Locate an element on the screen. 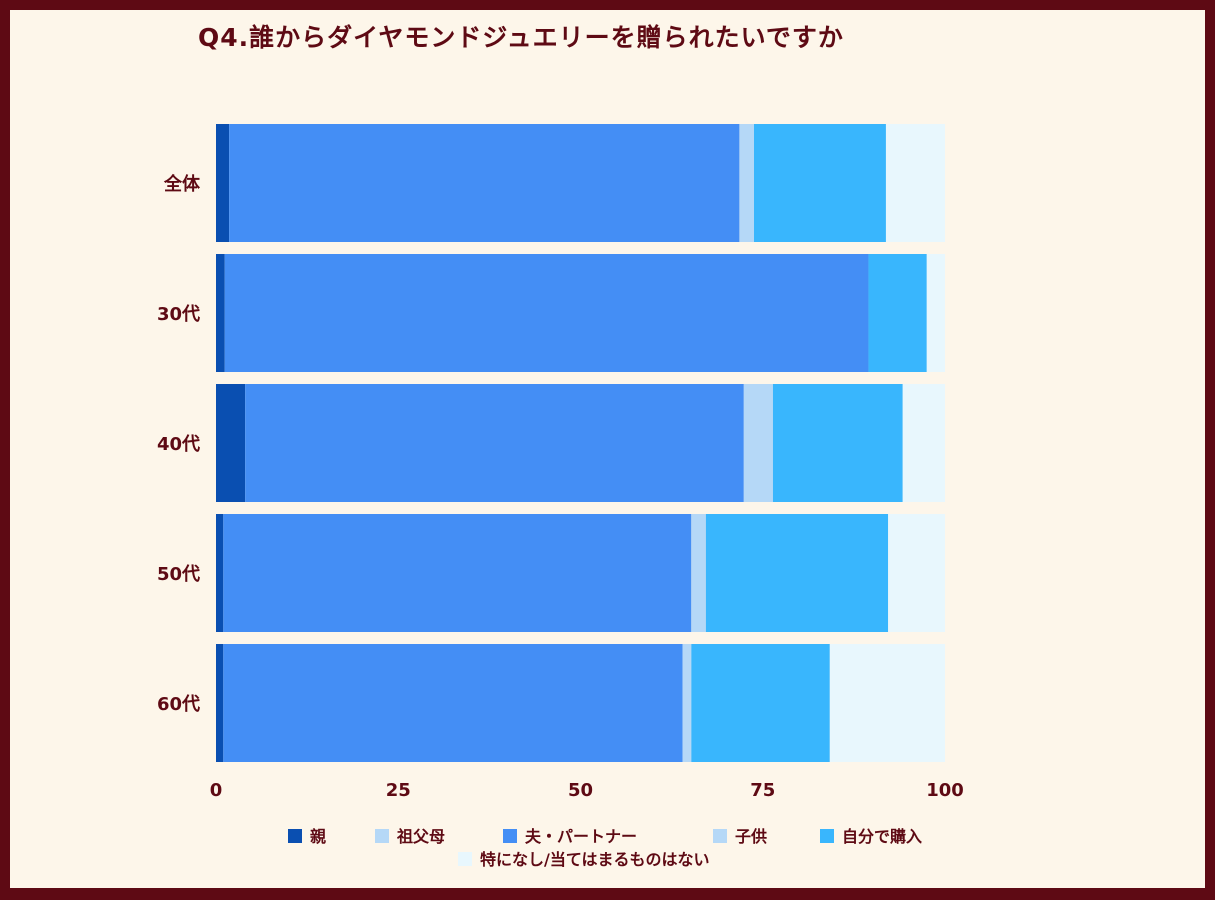 The image size is (1215, 900). legend-label: 子供 is located at coordinates (751, 836).